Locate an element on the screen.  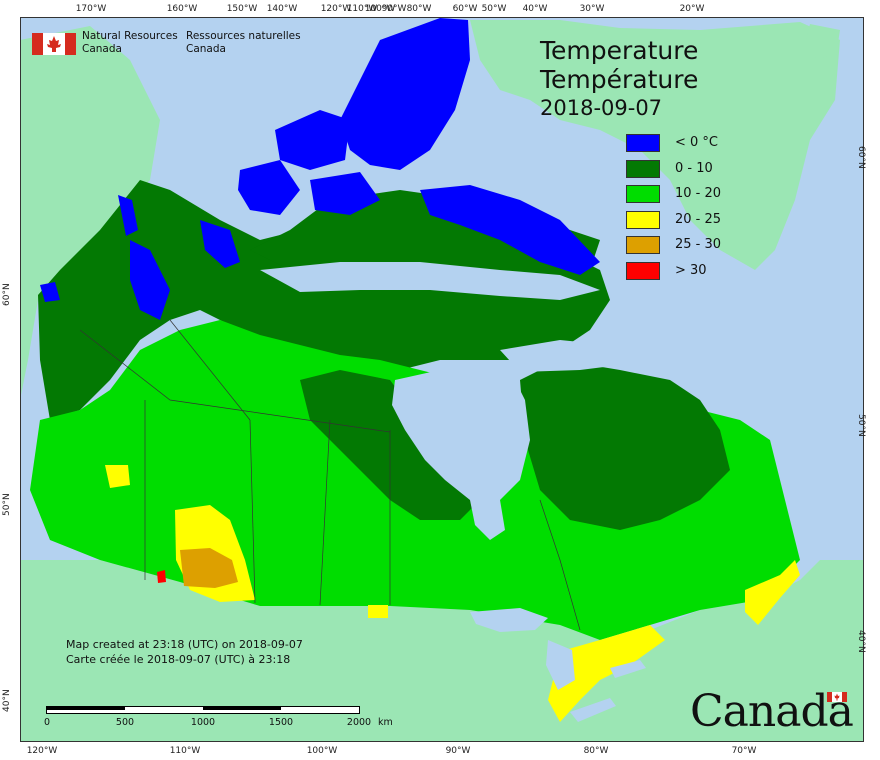
map-date: 2018-09-07 is located at coordinates (601, 108).